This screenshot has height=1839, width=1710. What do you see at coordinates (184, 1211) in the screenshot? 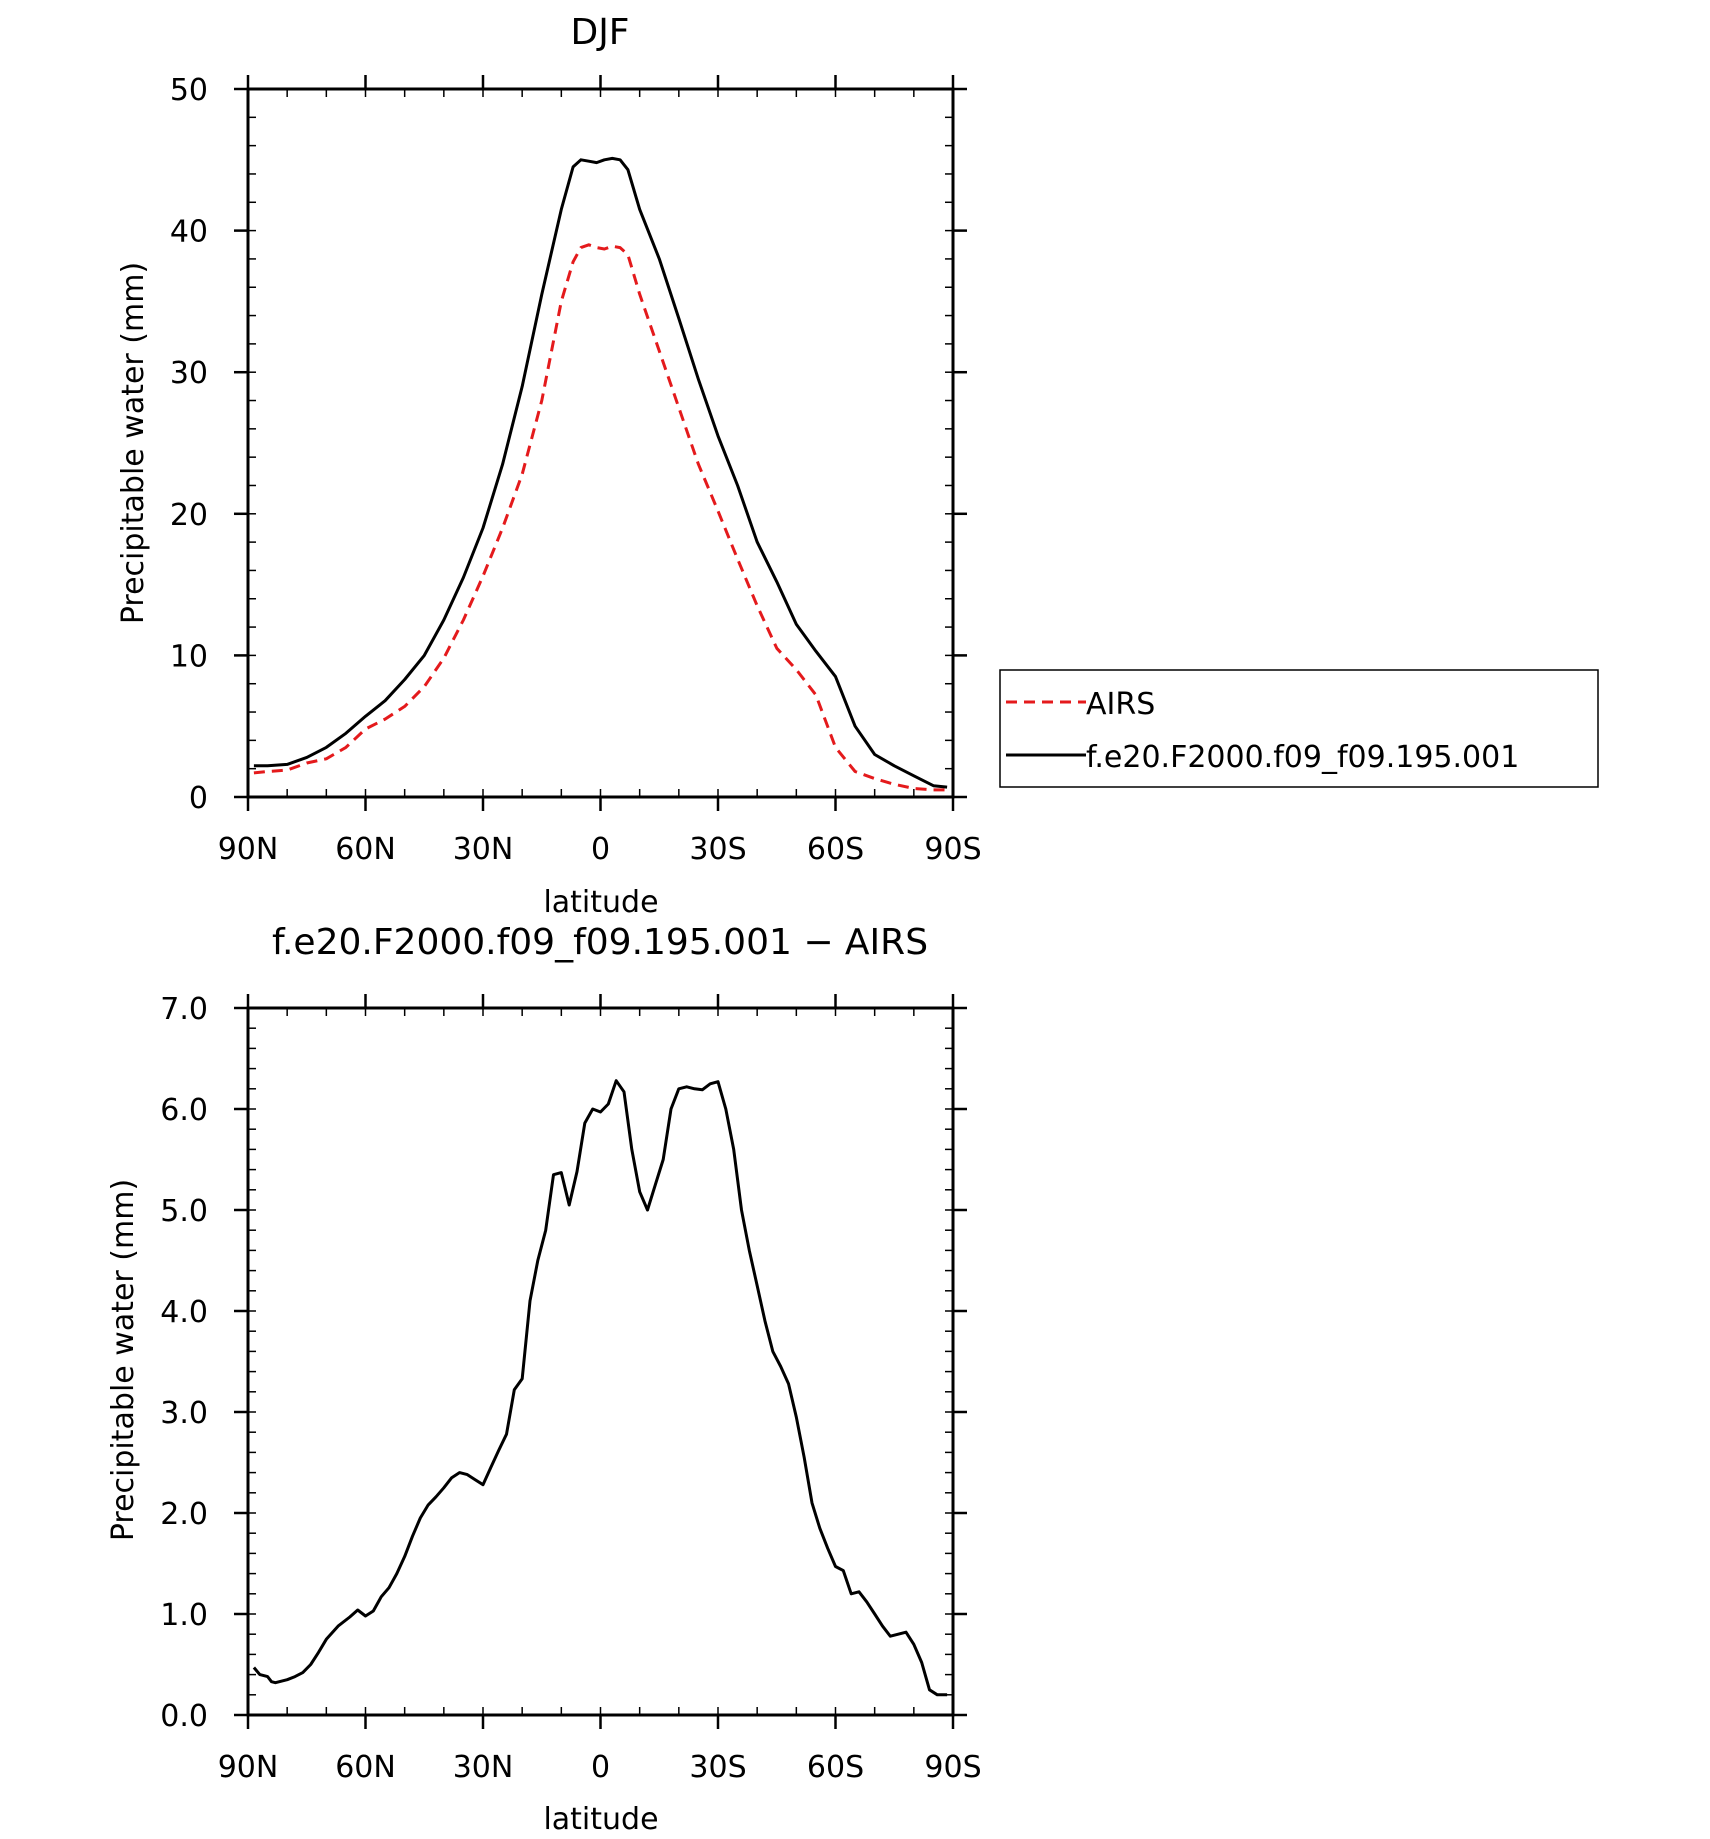
I see `y-tick-label: 5.0` at bounding box center [184, 1211].